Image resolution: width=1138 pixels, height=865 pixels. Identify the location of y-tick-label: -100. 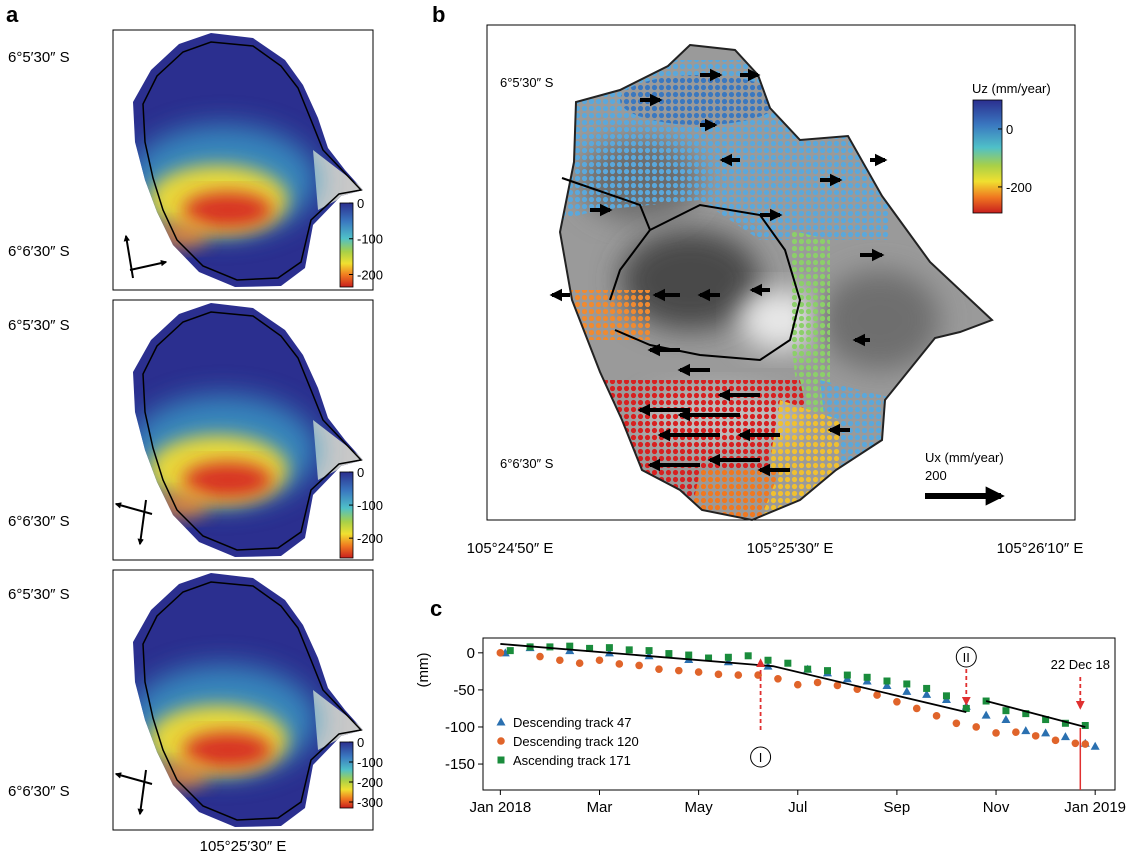
(460, 727).